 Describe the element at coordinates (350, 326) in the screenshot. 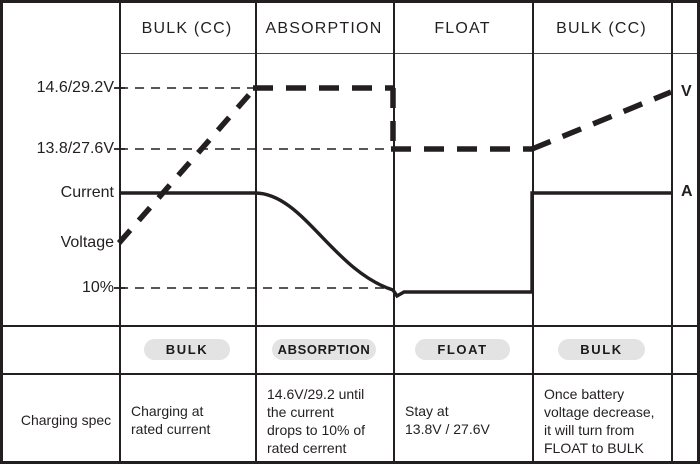

I see `chart-bottom-divider` at that location.